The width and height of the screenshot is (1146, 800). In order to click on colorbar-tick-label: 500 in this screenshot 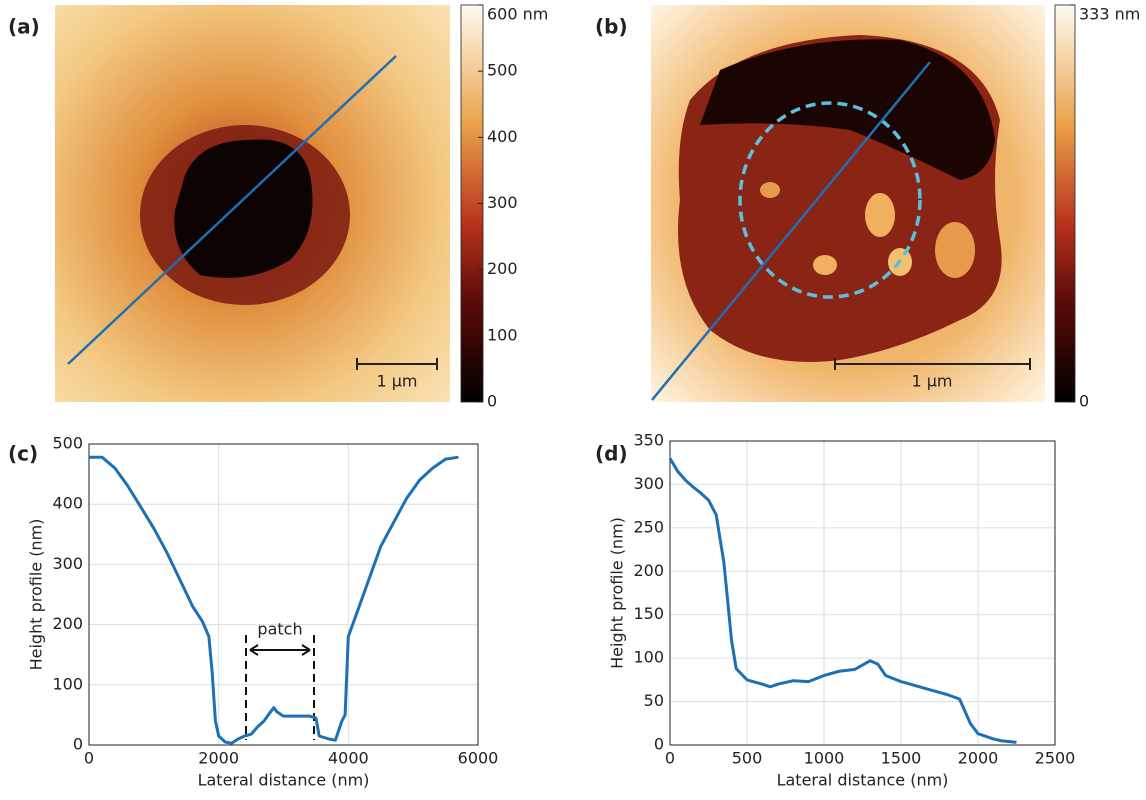, I will do `click(502, 70)`.